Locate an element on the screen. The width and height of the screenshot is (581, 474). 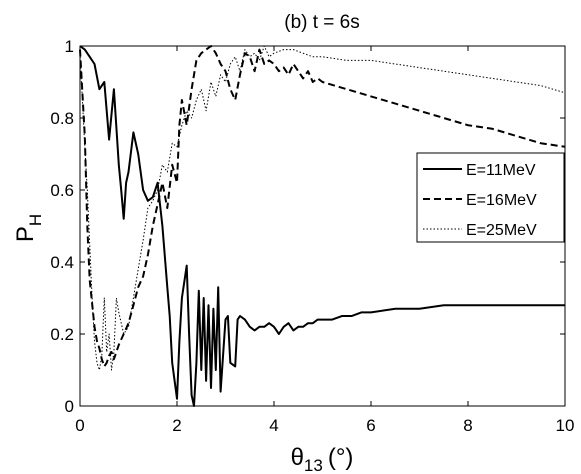
y-tick-label: 0 is located at coordinates (69, 406).